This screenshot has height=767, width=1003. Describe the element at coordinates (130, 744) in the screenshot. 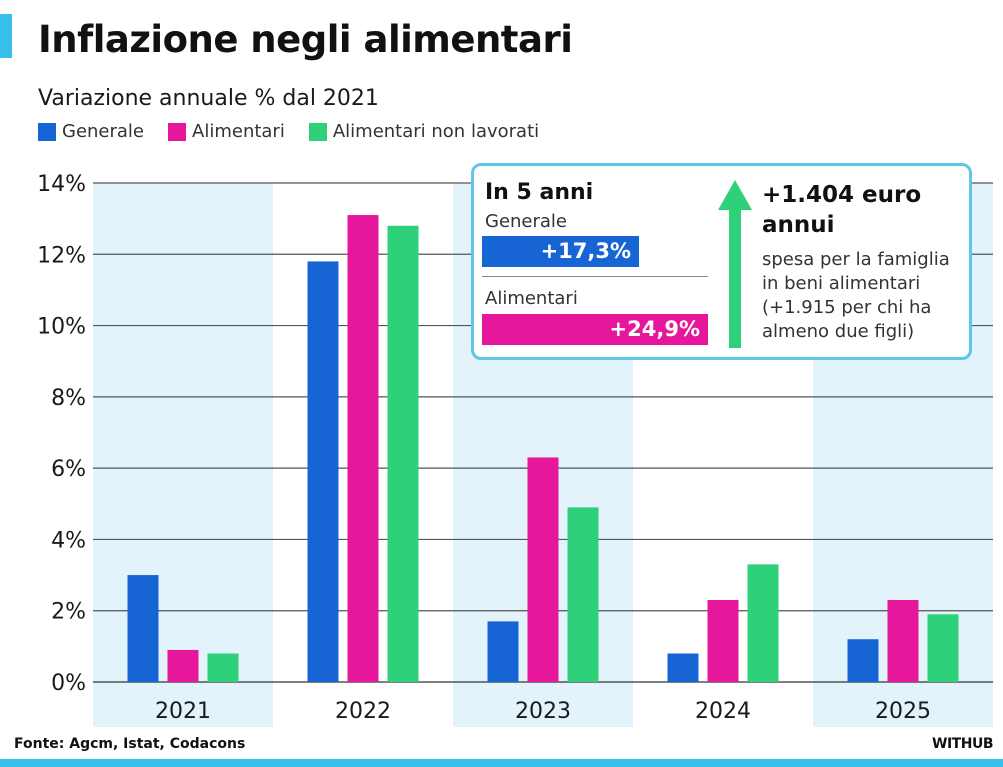

I see `source-note: Fonte: Agcm, Istat, Codacons` at that location.